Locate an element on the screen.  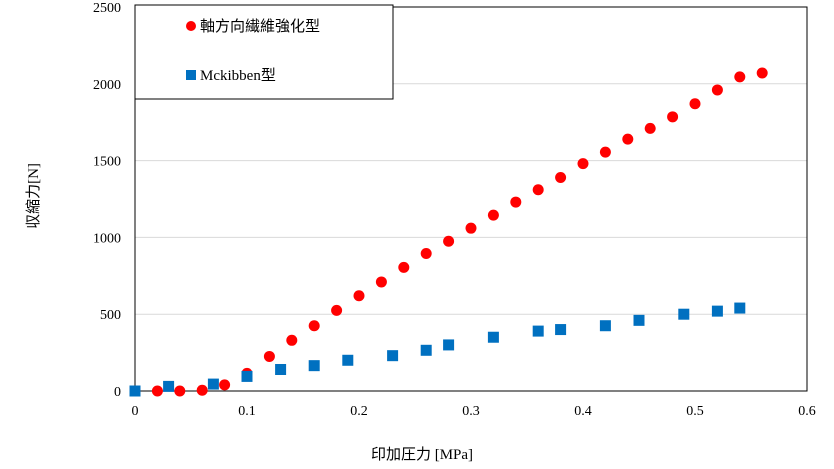
y-tick-label: 1000 is located at coordinates (107, 238).